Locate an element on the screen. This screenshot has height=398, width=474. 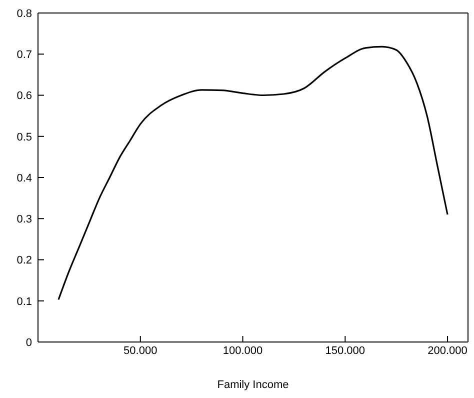
y-tick-label: 0.1 is located at coordinates (24, 302).